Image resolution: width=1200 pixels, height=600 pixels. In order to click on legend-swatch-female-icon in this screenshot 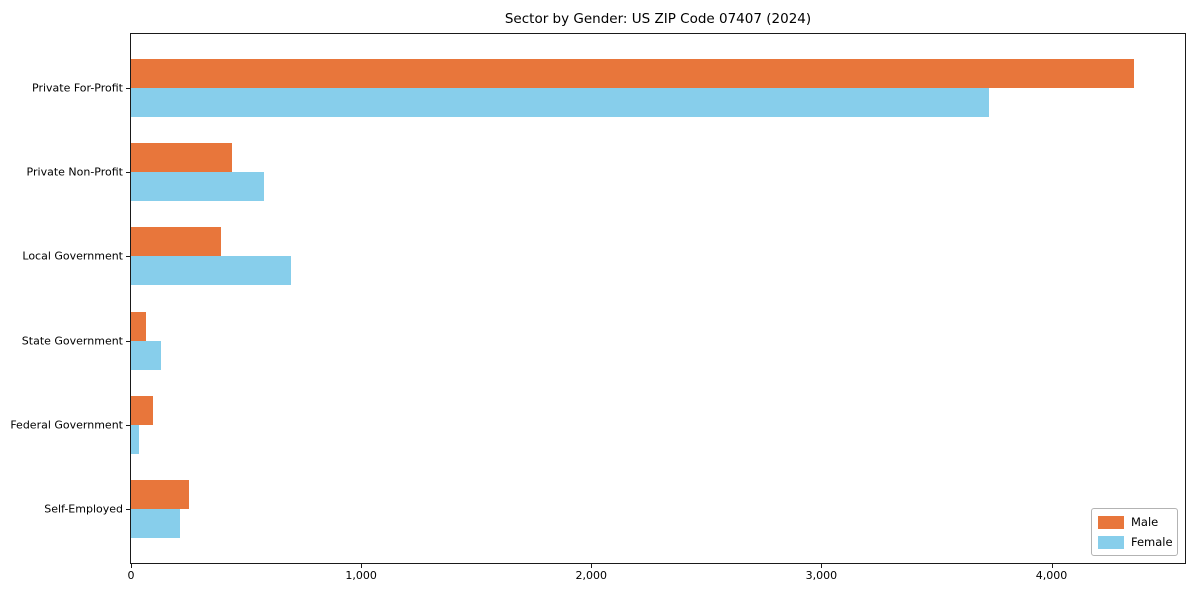, I will do `click(1111, 542)`.